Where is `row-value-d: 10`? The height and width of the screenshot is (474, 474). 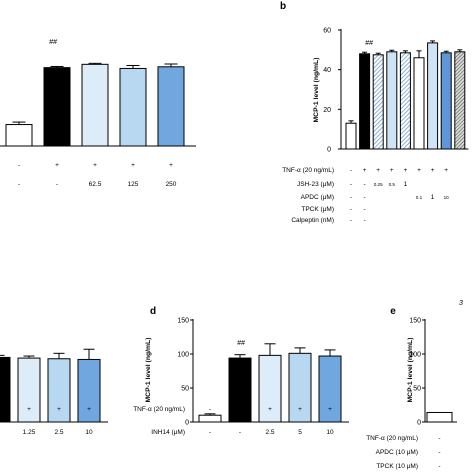 row-value-d: 10 is located at coordinates (330, 432).